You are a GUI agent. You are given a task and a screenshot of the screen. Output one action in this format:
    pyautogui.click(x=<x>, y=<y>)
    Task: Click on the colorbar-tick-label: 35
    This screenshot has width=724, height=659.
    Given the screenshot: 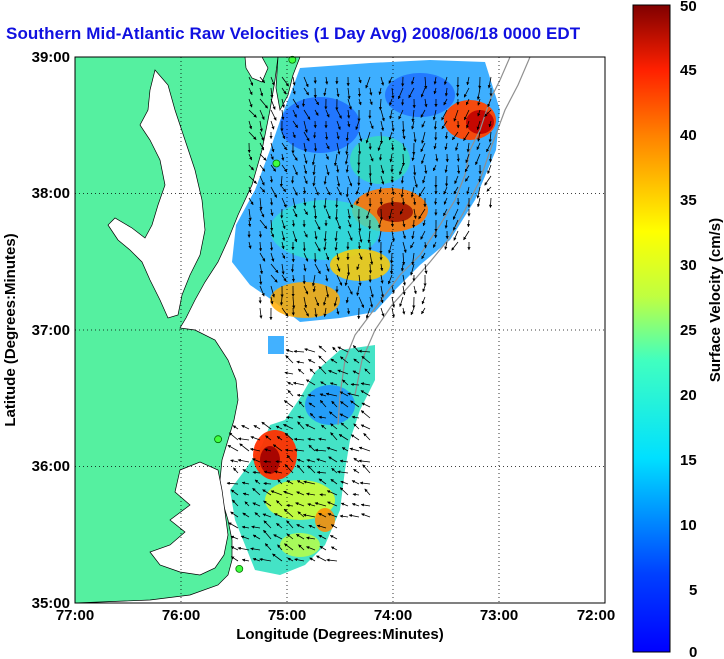 What is the action you would take?
    pyautogui.click(x=688, y=200)
    